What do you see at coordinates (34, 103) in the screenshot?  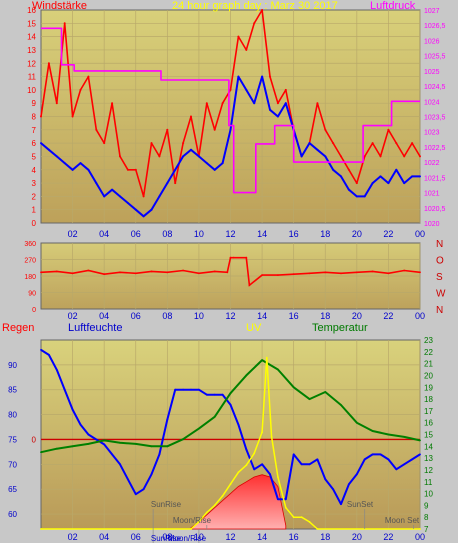 I see `wind-tick-label: 9` at bounding box center [34, 103].